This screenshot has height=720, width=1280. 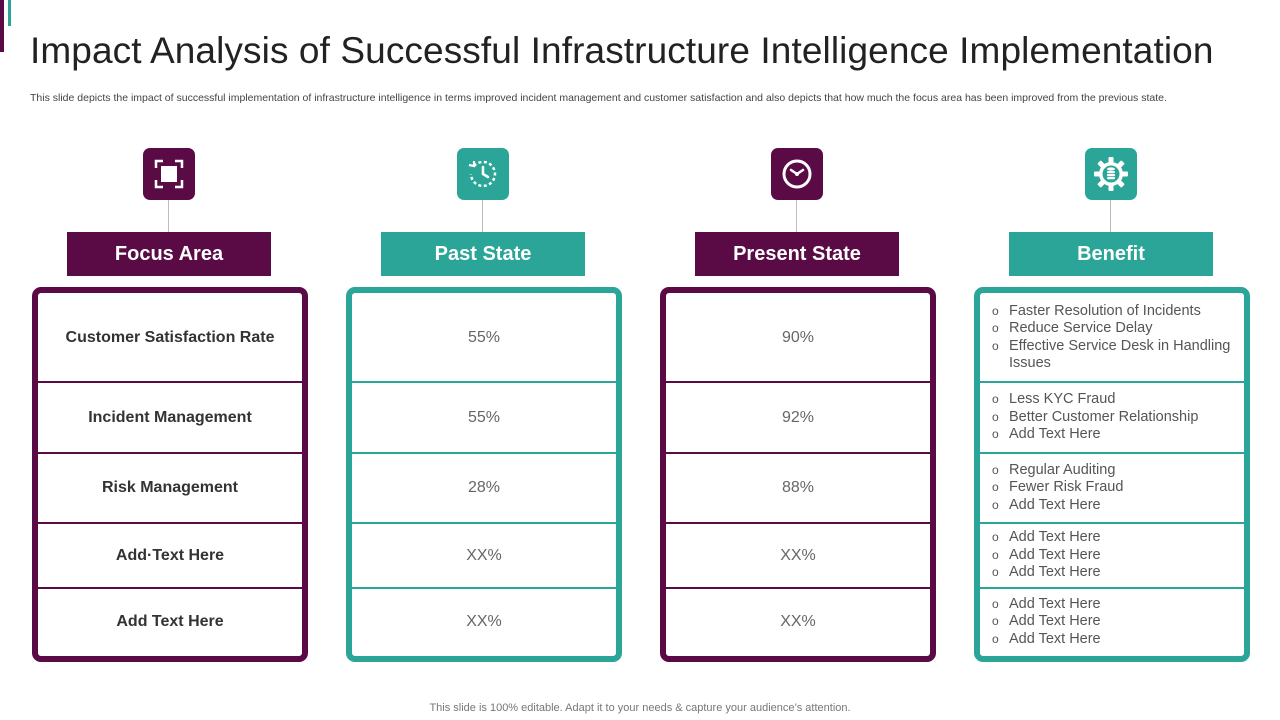 I want to click on list-item: Regular Auditing, so click(x=1056, y=471).